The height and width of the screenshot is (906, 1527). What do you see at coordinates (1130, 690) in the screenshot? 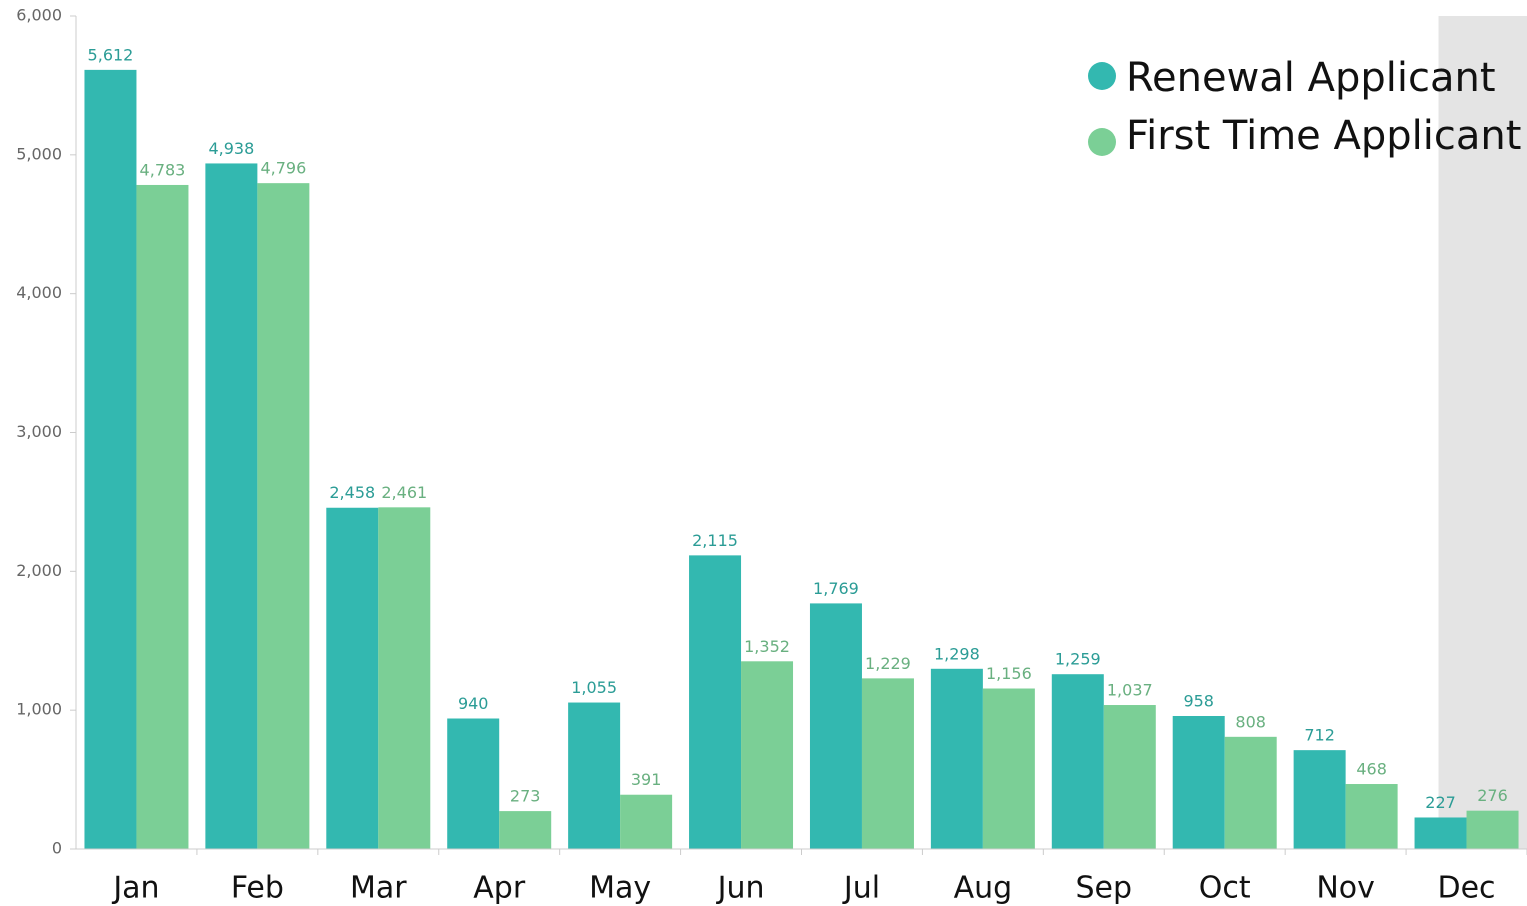
I see `value-label: 1,037` at bounding box center [1130, 690].